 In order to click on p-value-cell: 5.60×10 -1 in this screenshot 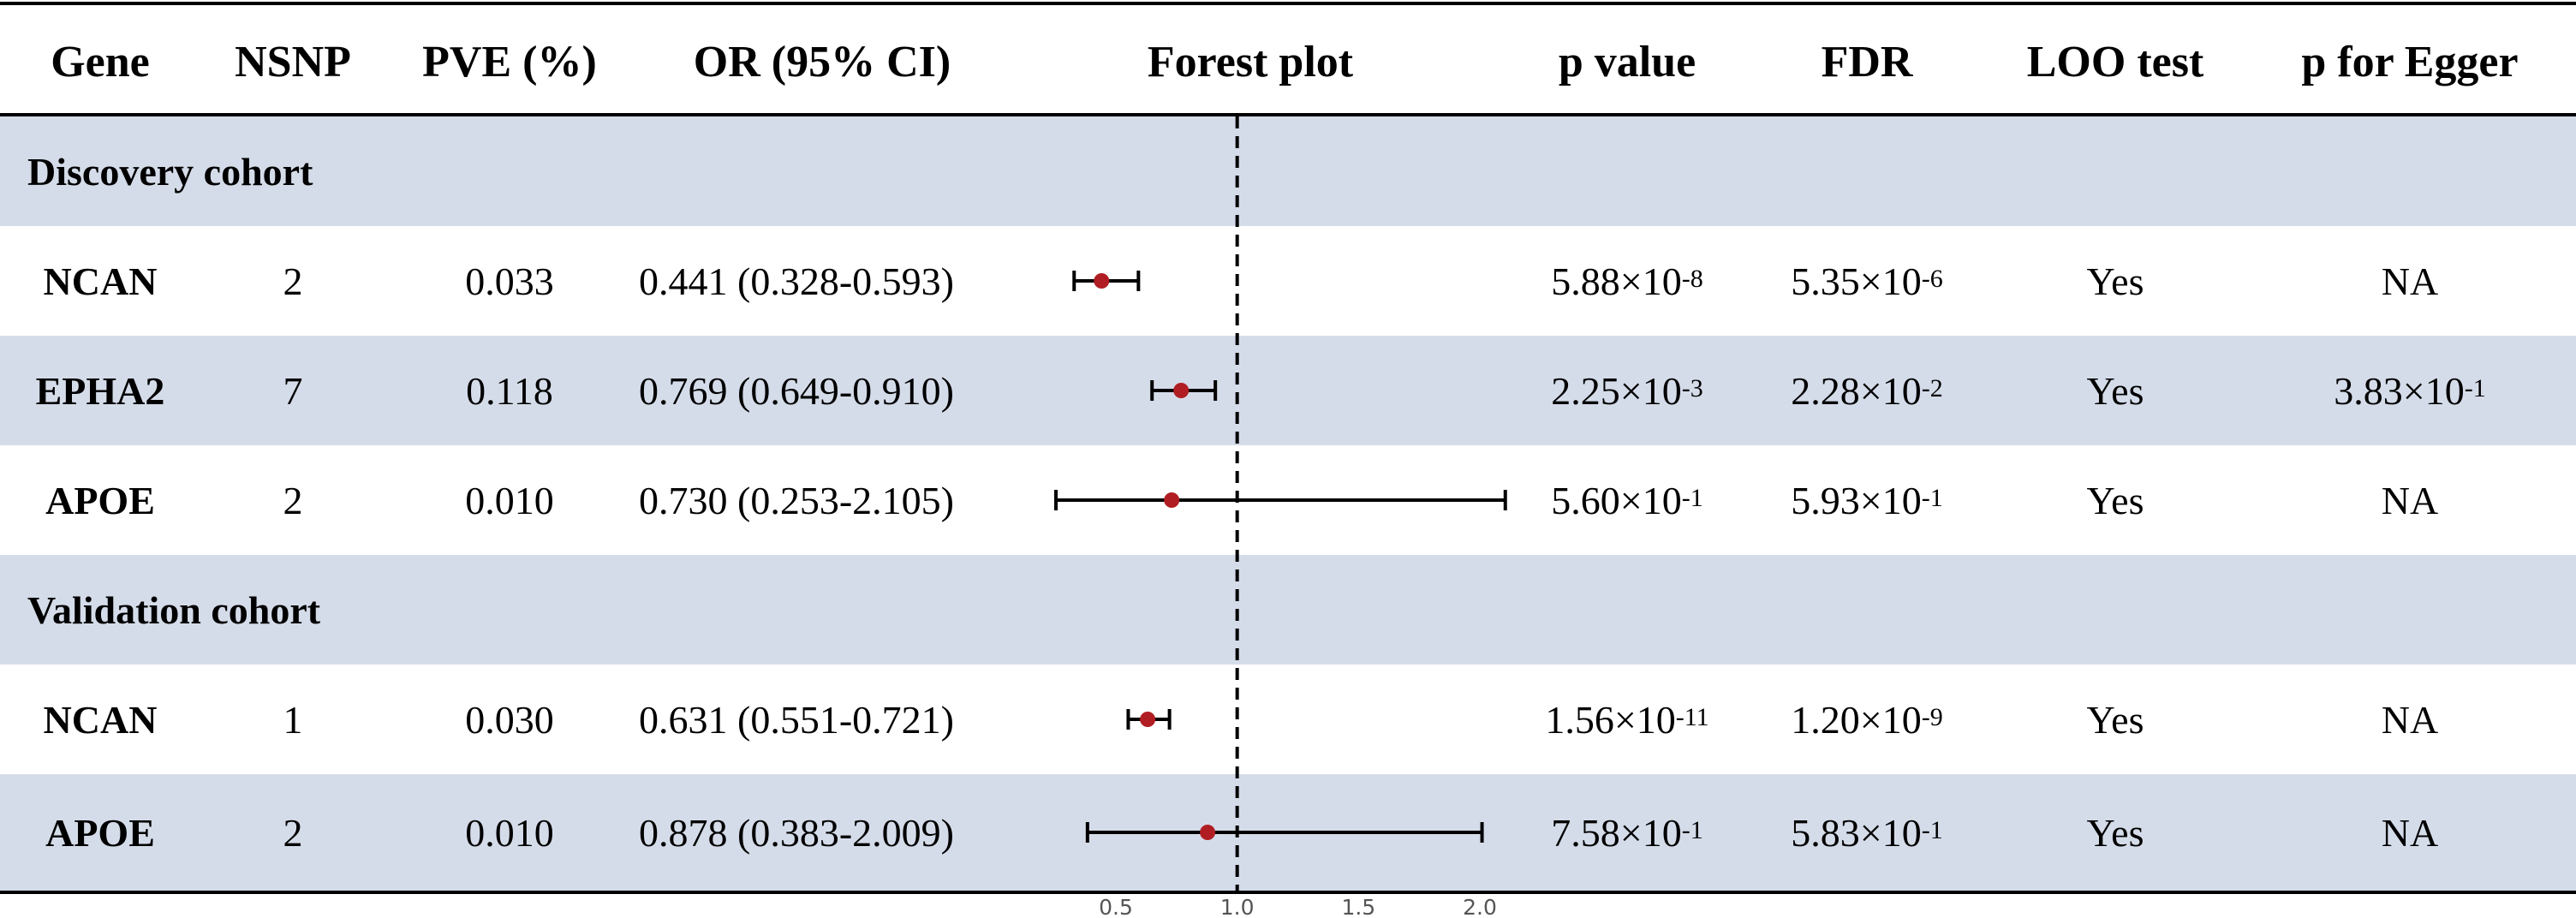, I will do `click(1627, 500)`.